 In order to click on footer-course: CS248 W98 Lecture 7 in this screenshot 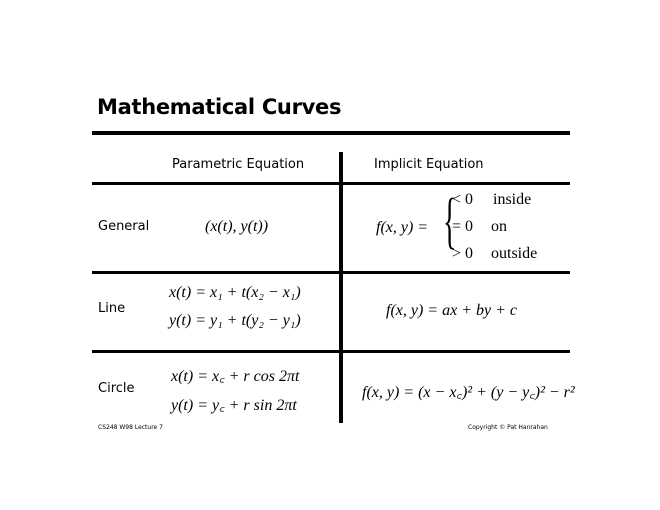, I will do `click(130, 427)`.